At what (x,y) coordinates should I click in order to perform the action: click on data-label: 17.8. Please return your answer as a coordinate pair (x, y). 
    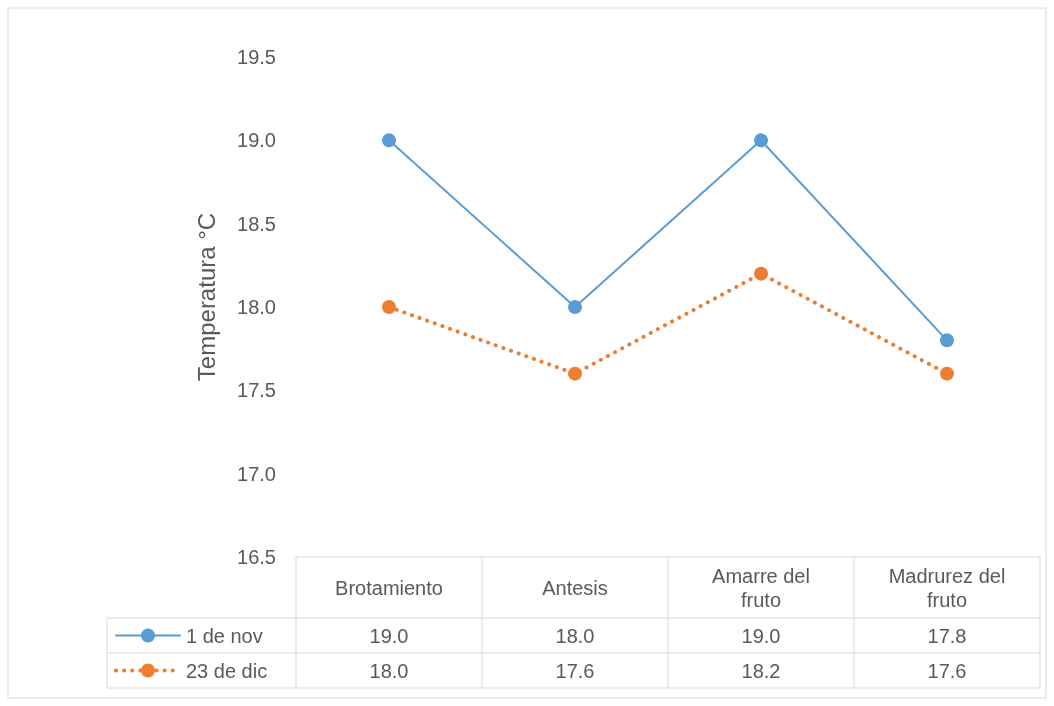
    Looking at the image, I should click on (947, 635).